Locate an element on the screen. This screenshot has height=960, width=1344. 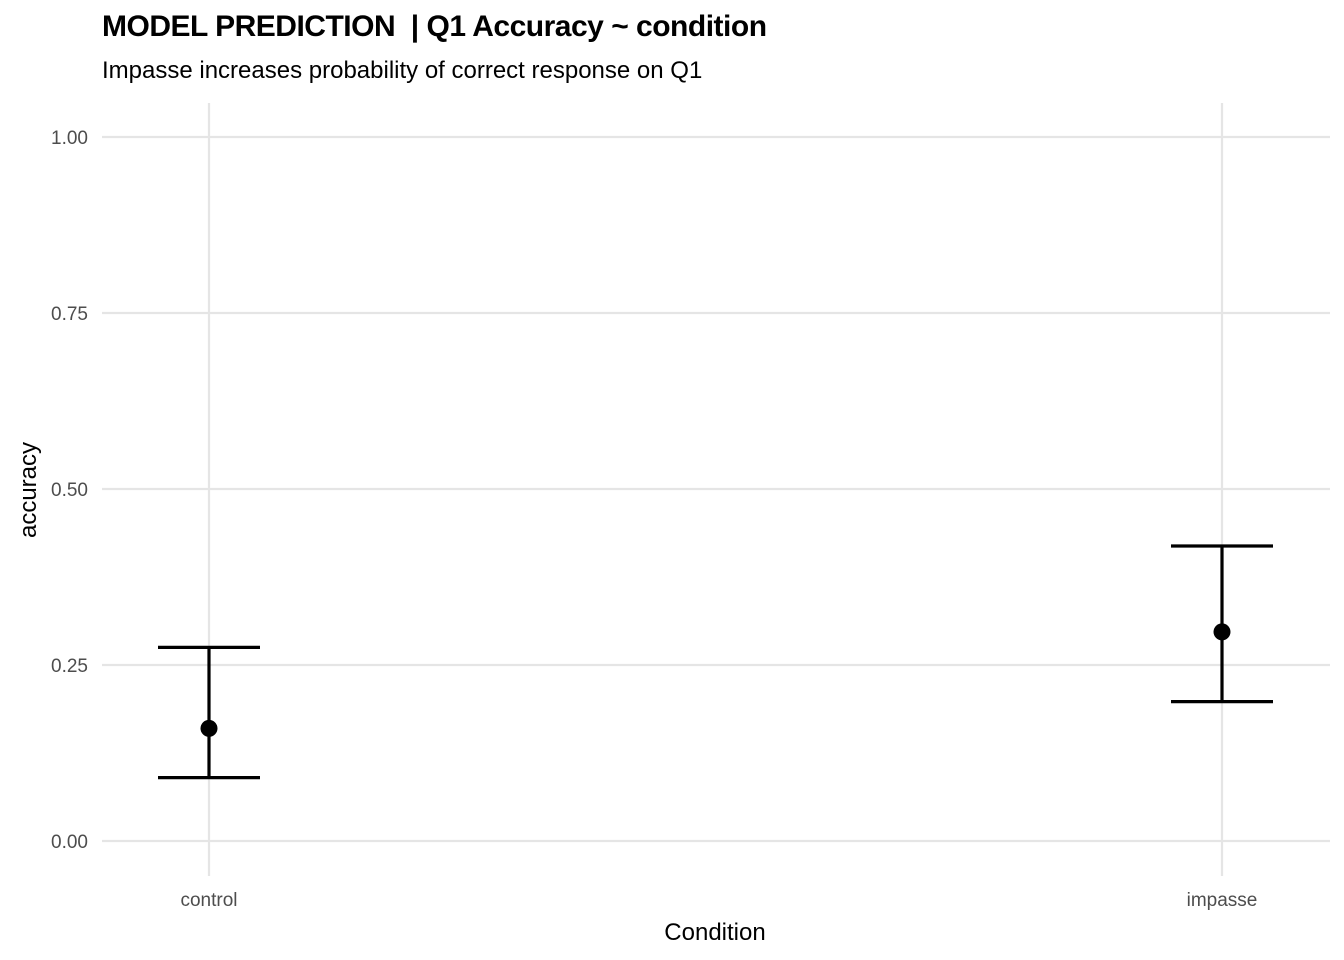
y-tick-label: 1.00 is located at coordinates (69, 138).